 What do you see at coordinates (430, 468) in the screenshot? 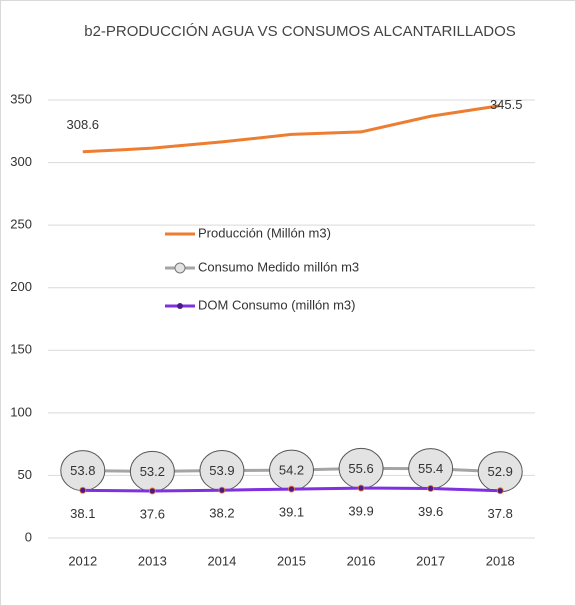
I see `data-label: 55.4` at bounding box center [430, 468].